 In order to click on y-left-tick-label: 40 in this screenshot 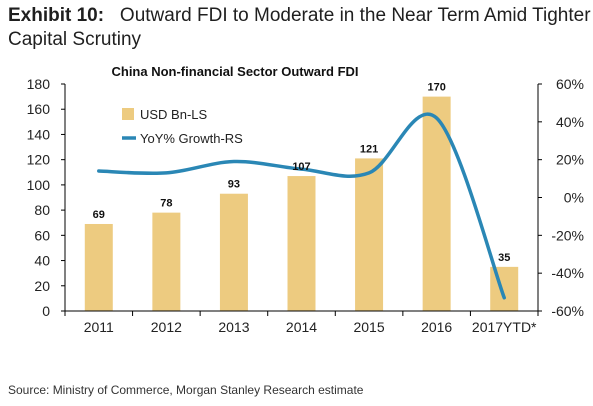, I will do `click(42, 261)`.